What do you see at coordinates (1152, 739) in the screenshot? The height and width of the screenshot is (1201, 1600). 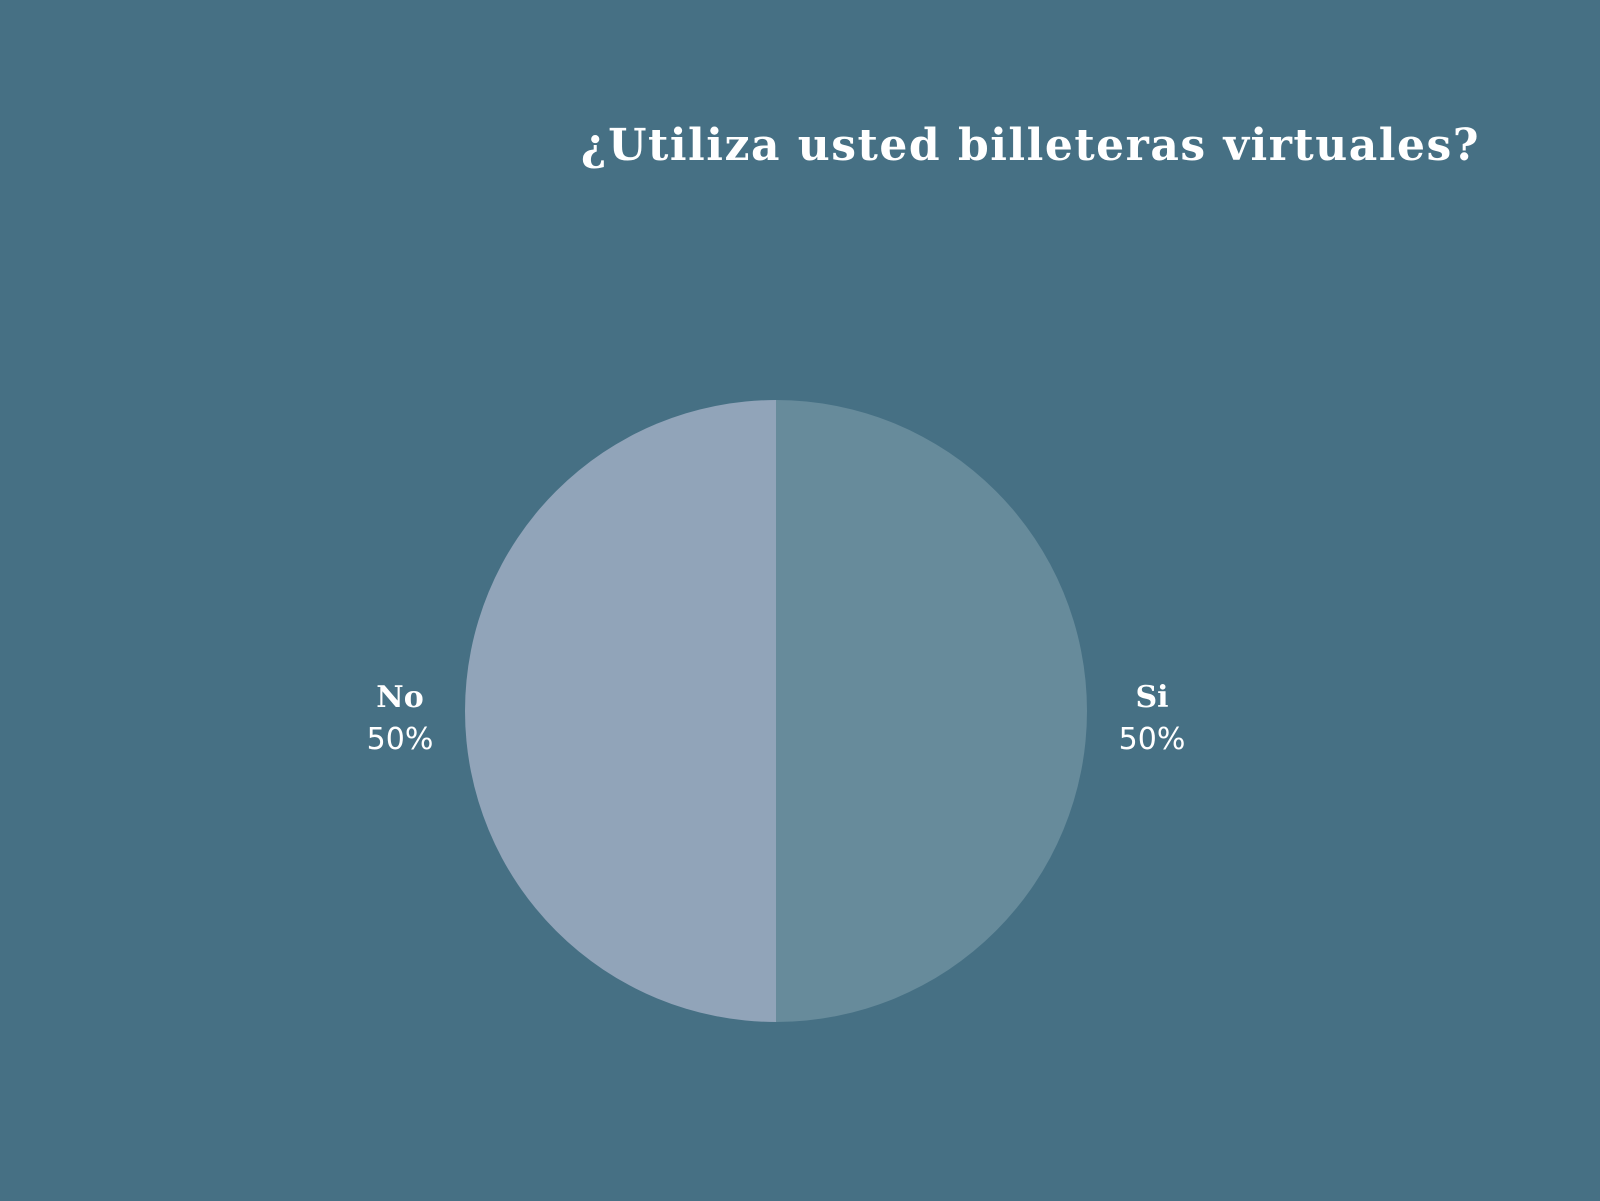 I see `slice-percent-si: 50%` at bounding box center [1152, 739].